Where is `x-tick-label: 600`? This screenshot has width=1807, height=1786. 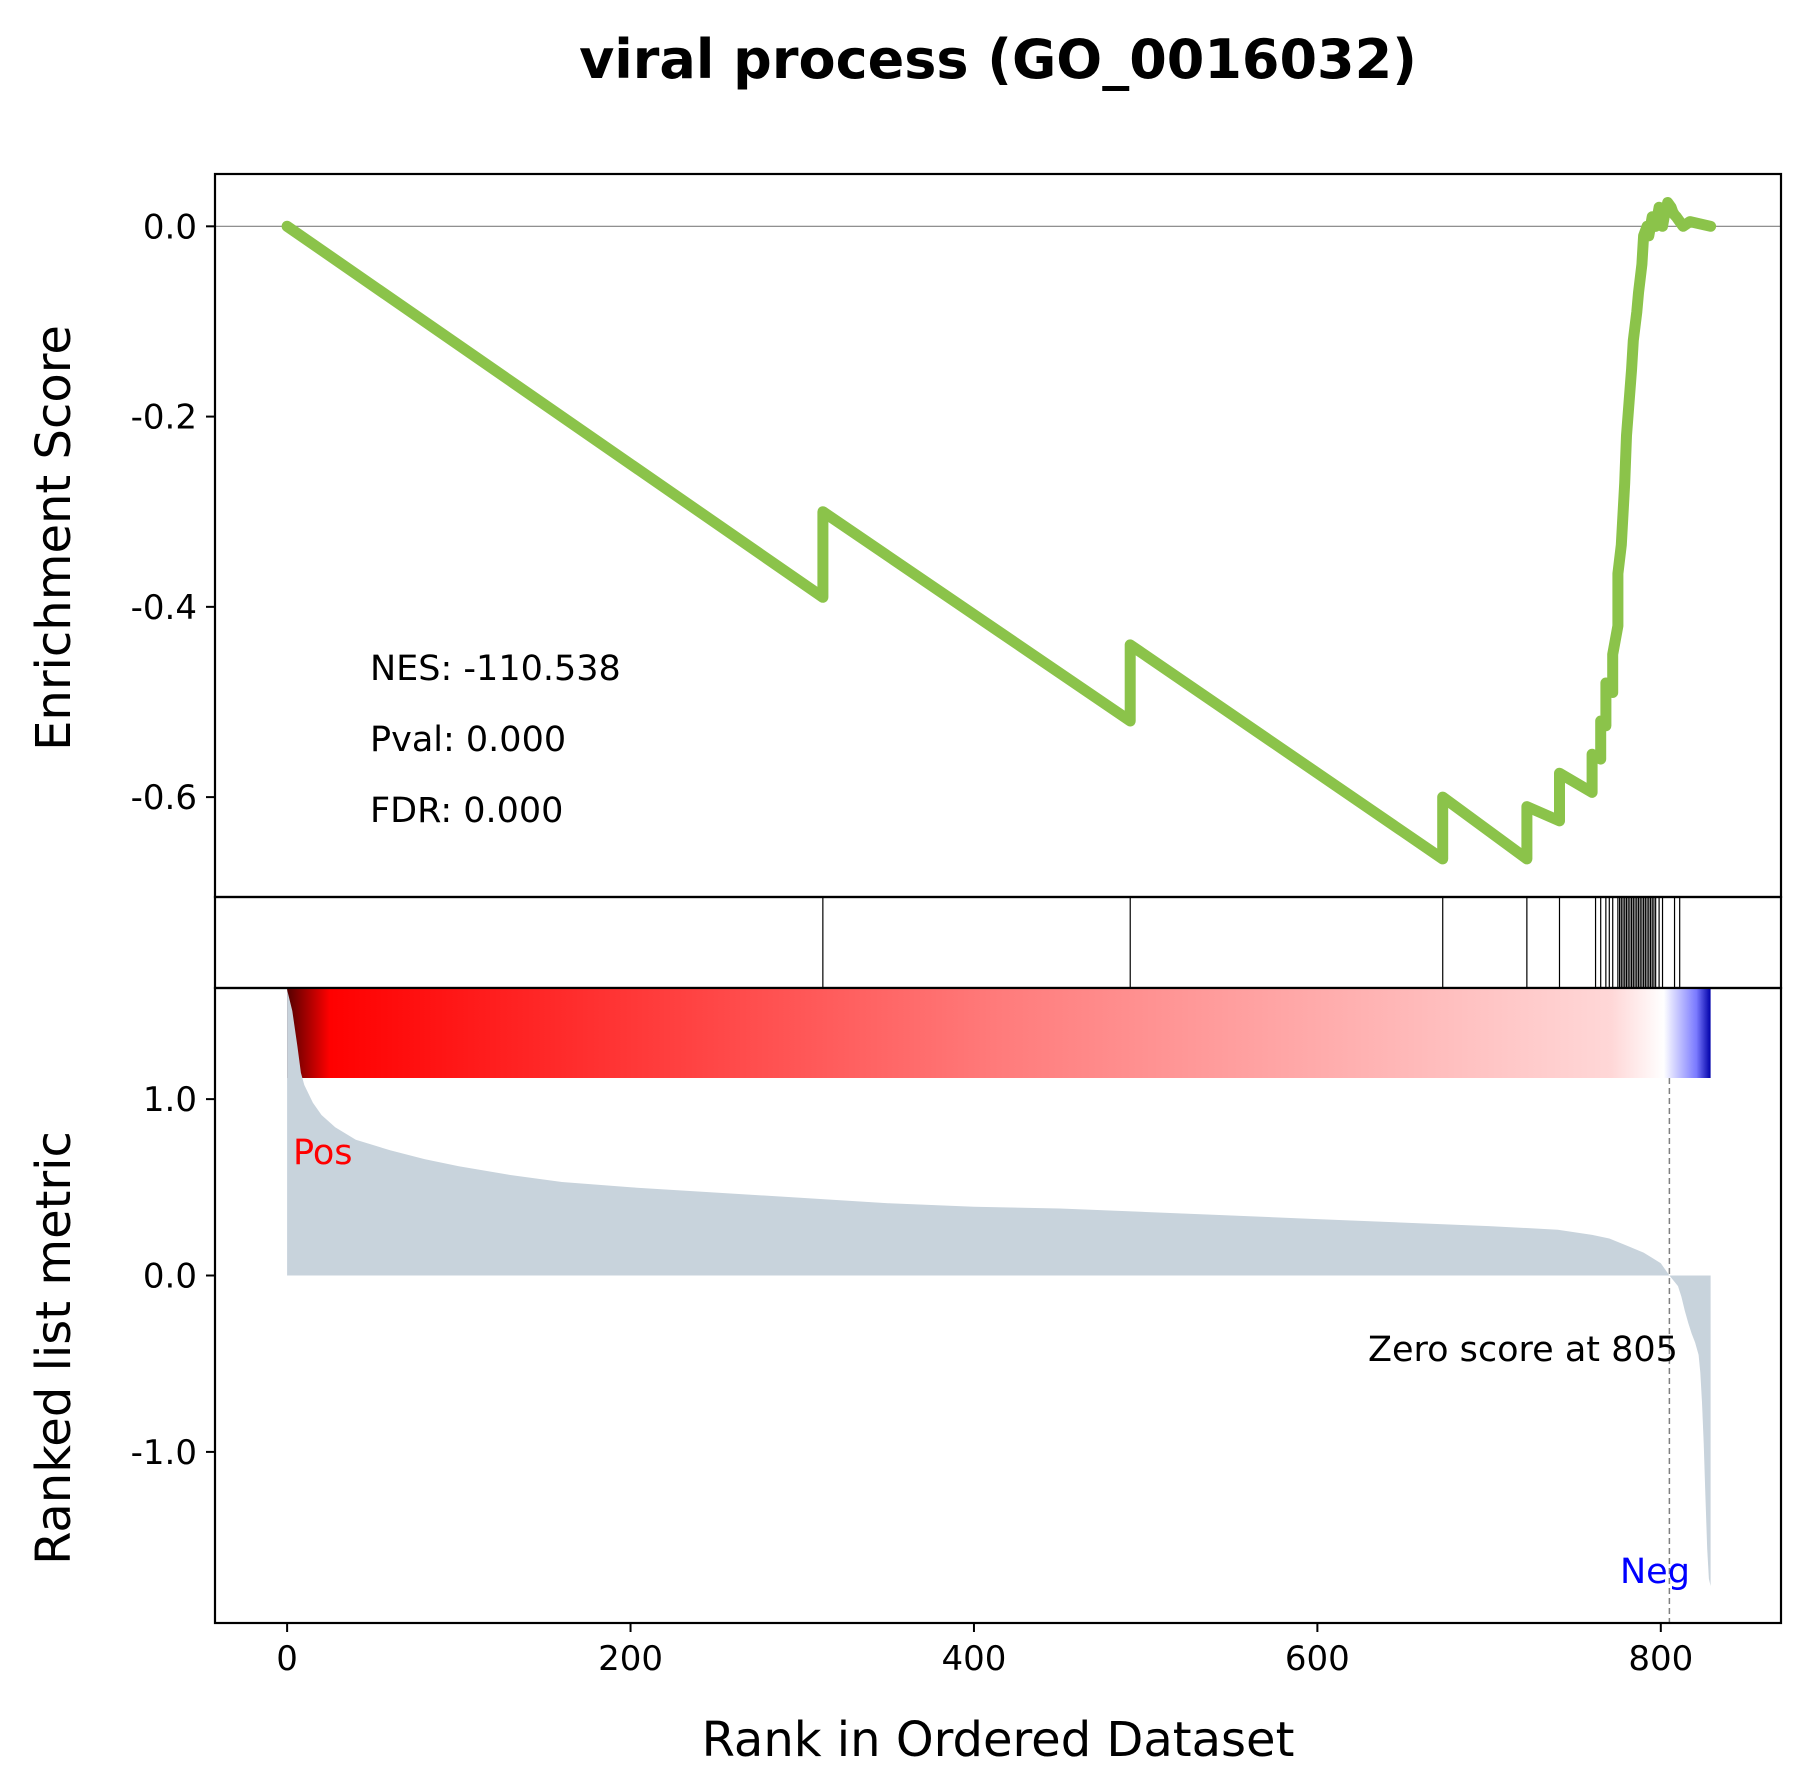
x-tick-label: 600 is located at coordinates (1317, 1659).